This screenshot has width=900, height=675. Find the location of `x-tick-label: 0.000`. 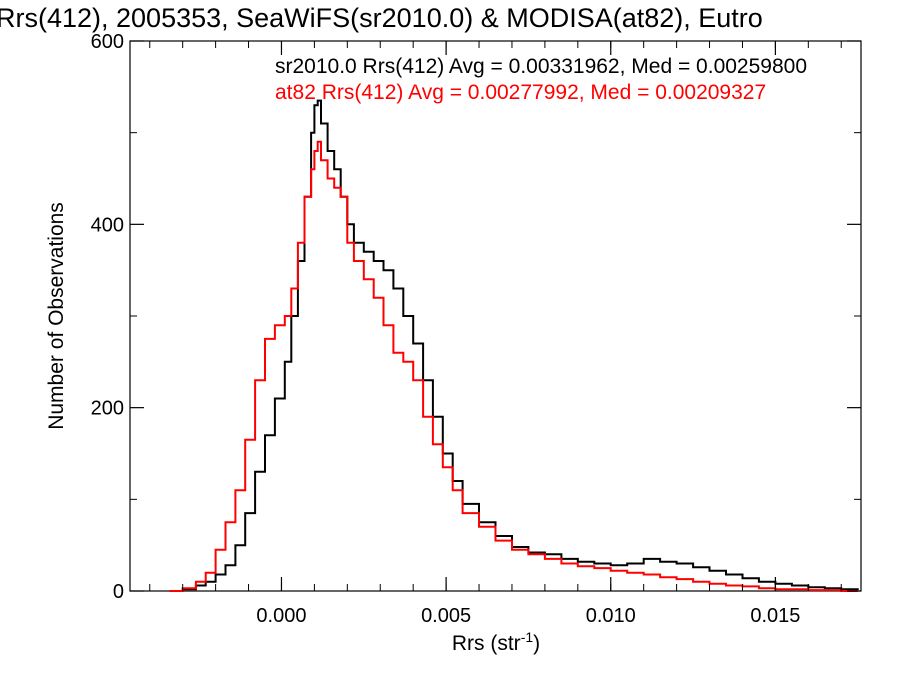

x-tick-label: 0.000 is located at coordinates (281, 616).